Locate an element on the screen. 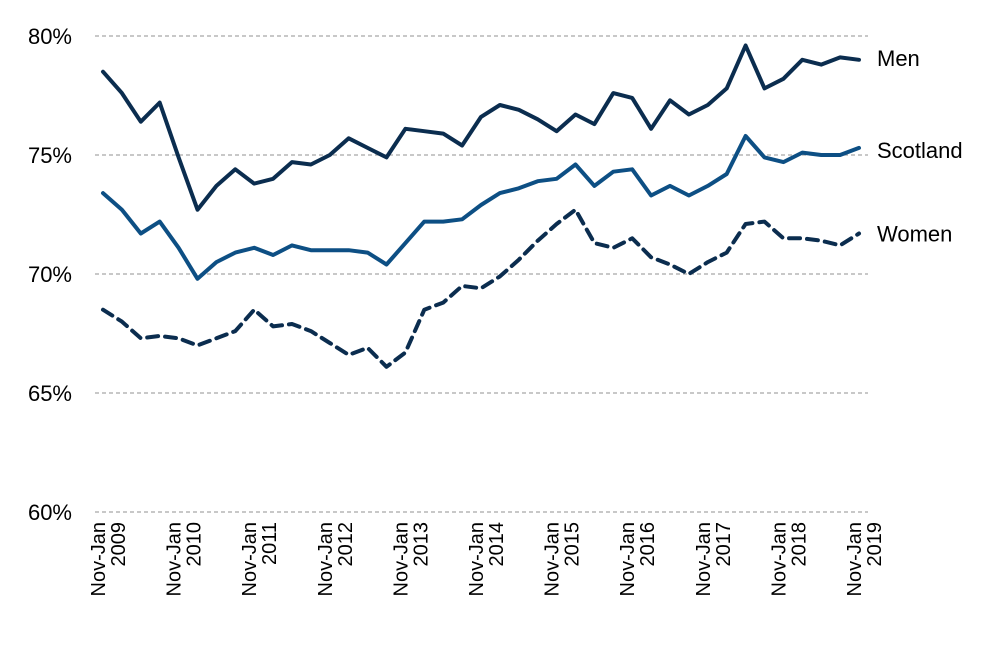 The width and height of the screenshot is (998, 655). y-tick-label: 70% is located at coordinates (50, 274).